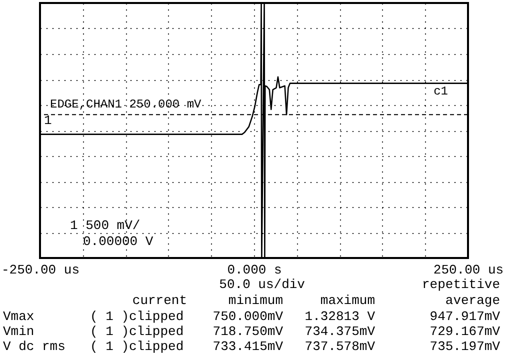 The height and width of the screenshot is (353, 508). I want to click on text: minimum, so click(256, 300).